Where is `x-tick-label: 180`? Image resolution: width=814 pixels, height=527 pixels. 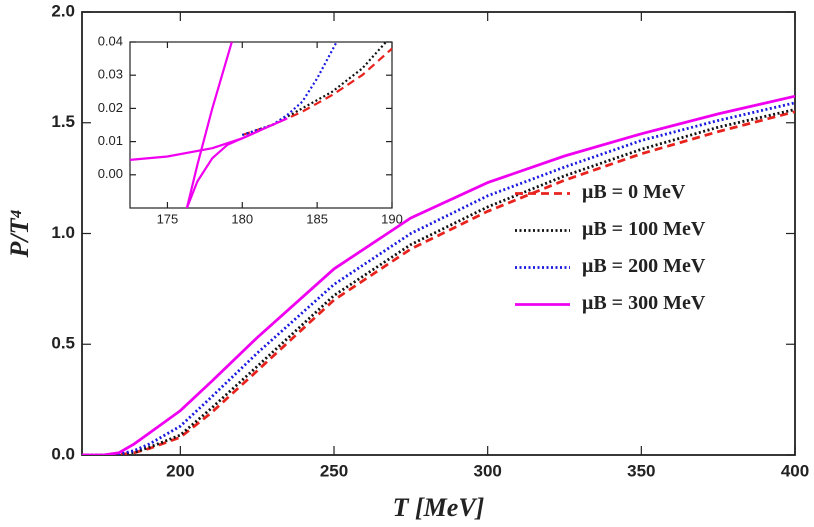 x-tick-label: 180 is located at coordinates (242, 218).